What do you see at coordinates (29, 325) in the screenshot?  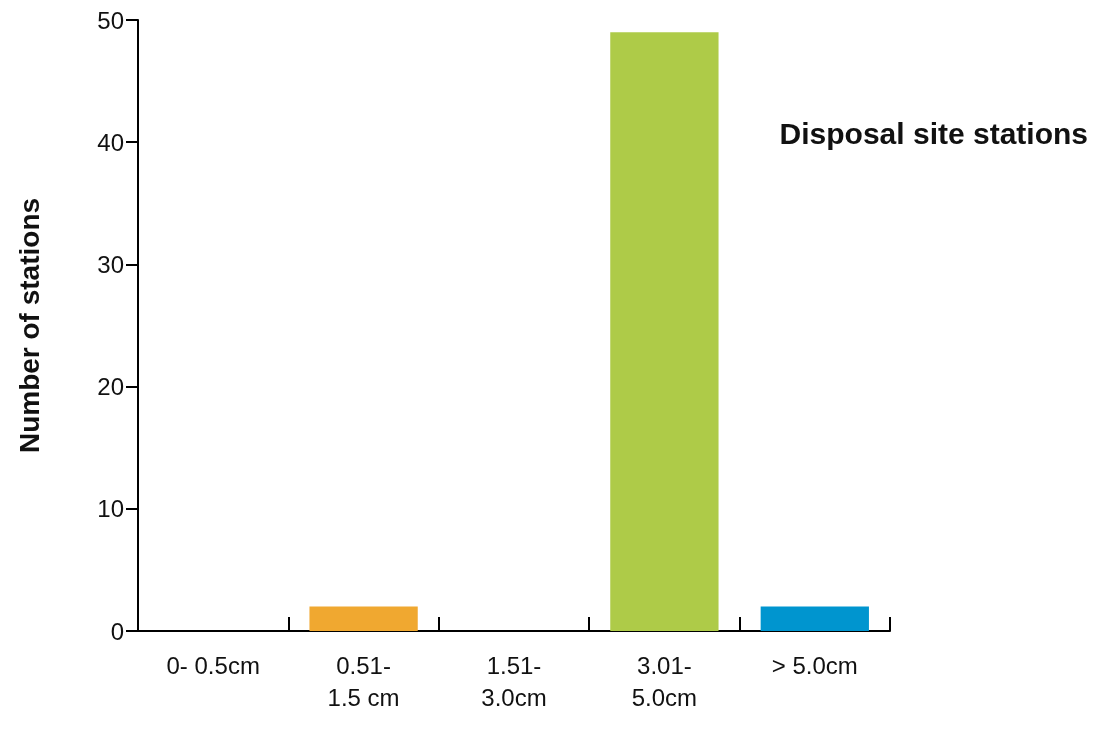 I see `y-axis-title: Number of stations` at bounding box center [29, 325].